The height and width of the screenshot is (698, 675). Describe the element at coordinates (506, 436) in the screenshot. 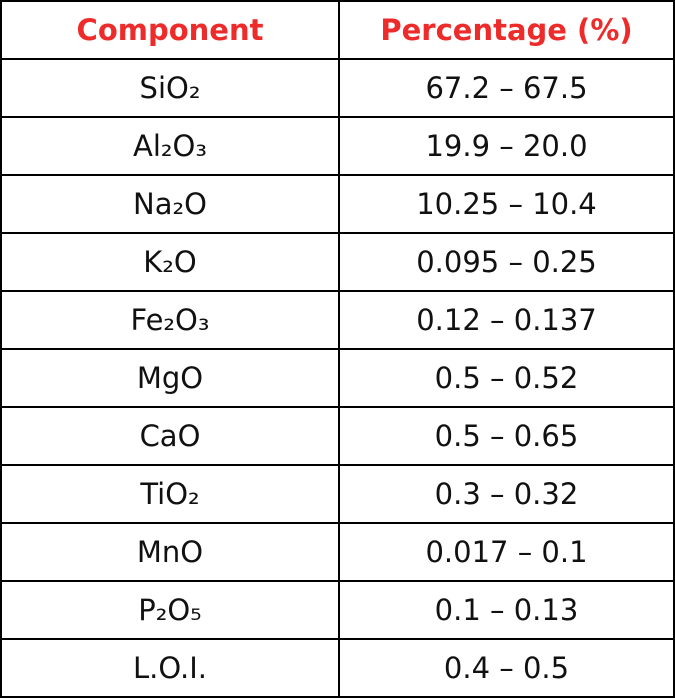

I see `percentage-cell: 0.5 – 0.65` at that location.